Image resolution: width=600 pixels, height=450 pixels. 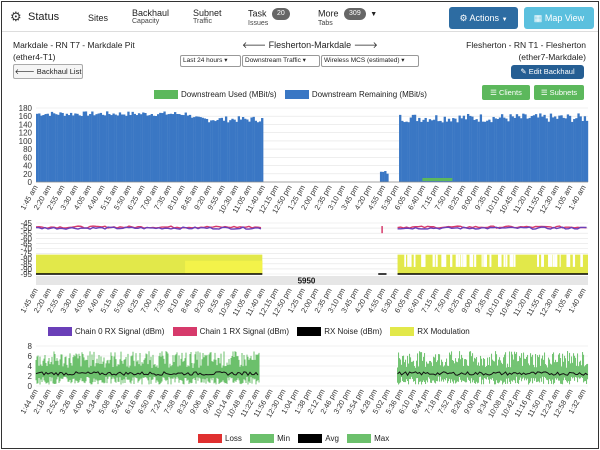 I want to click on y-tick-label: 40, so click(x=27, y=166).